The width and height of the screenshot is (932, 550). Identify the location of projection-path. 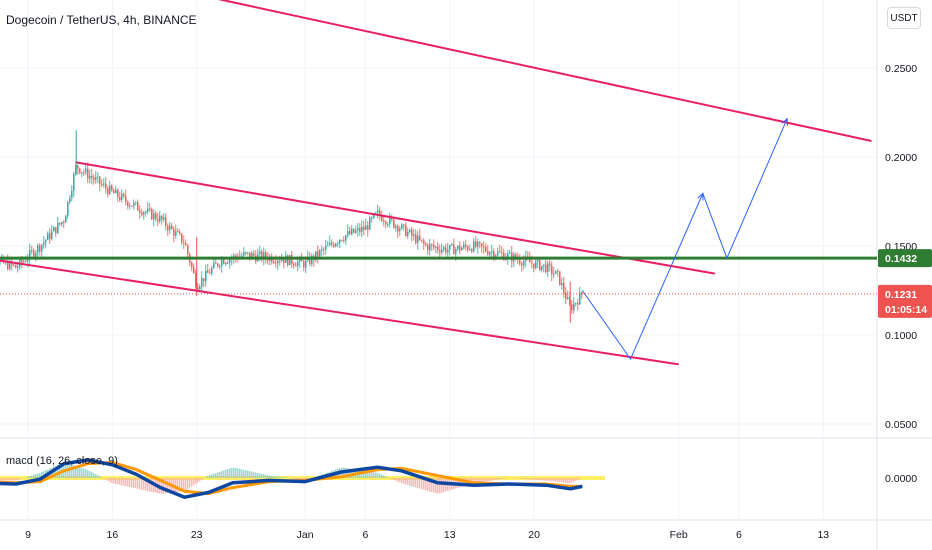
(684, 239).